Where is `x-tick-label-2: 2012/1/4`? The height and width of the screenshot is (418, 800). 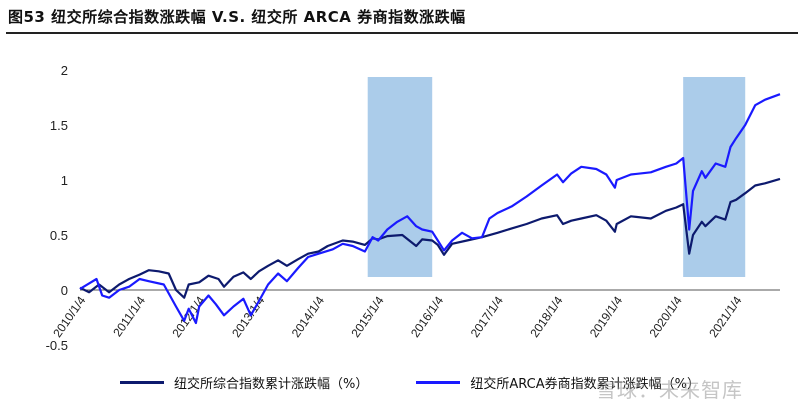
x-tick-label-2: 2012/1/4 is located at coordinates (188, 316).